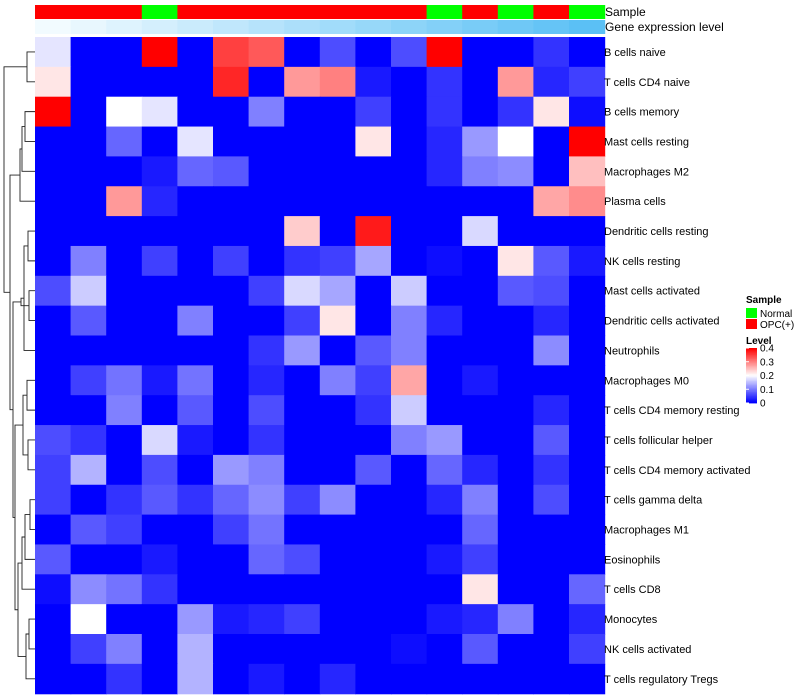 The image size is (800, 700). What do you see at coordinates (646, 143) in the screenshot?
I see `row-label: Mast cells resting` at bounding box center [646, 143].